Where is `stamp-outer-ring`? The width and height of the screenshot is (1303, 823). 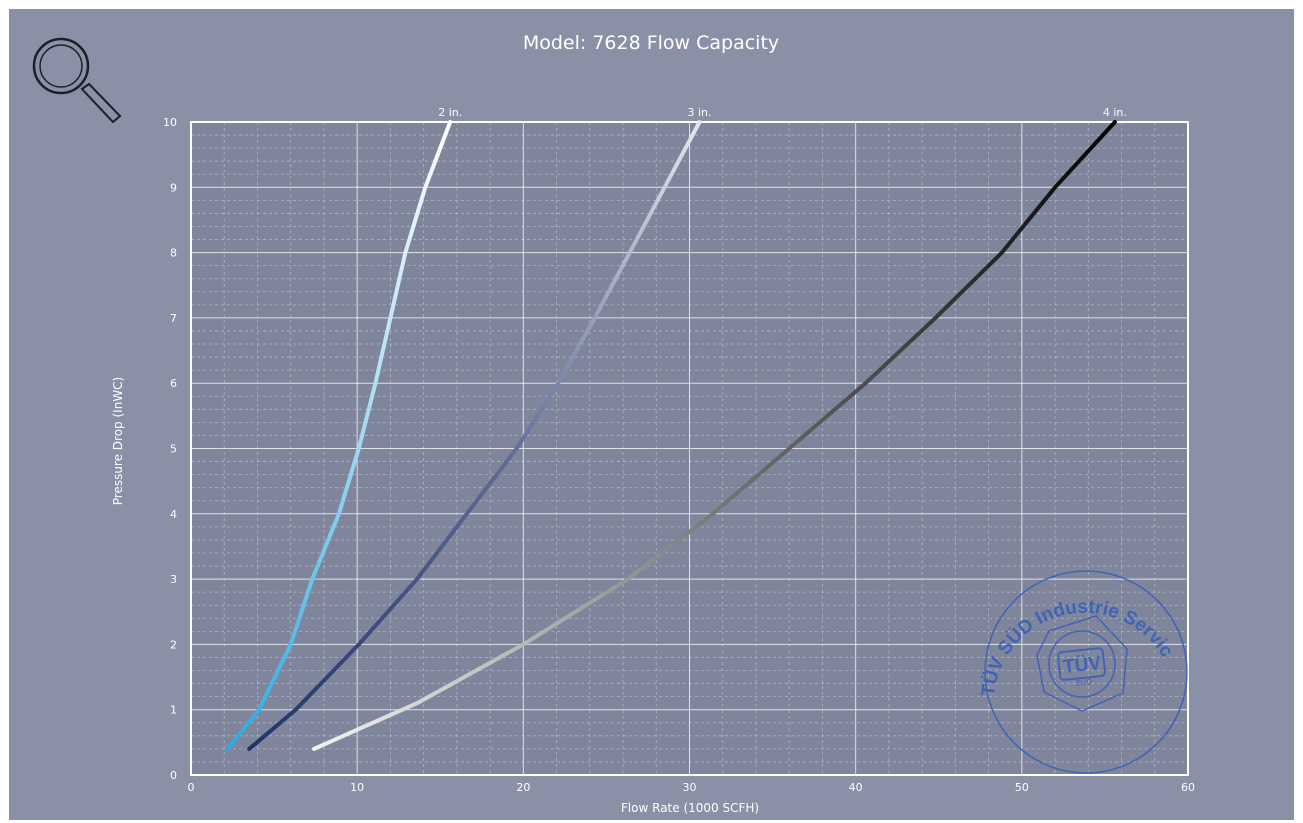 stamp-outer-ring is located at coordinates (1086, 672).